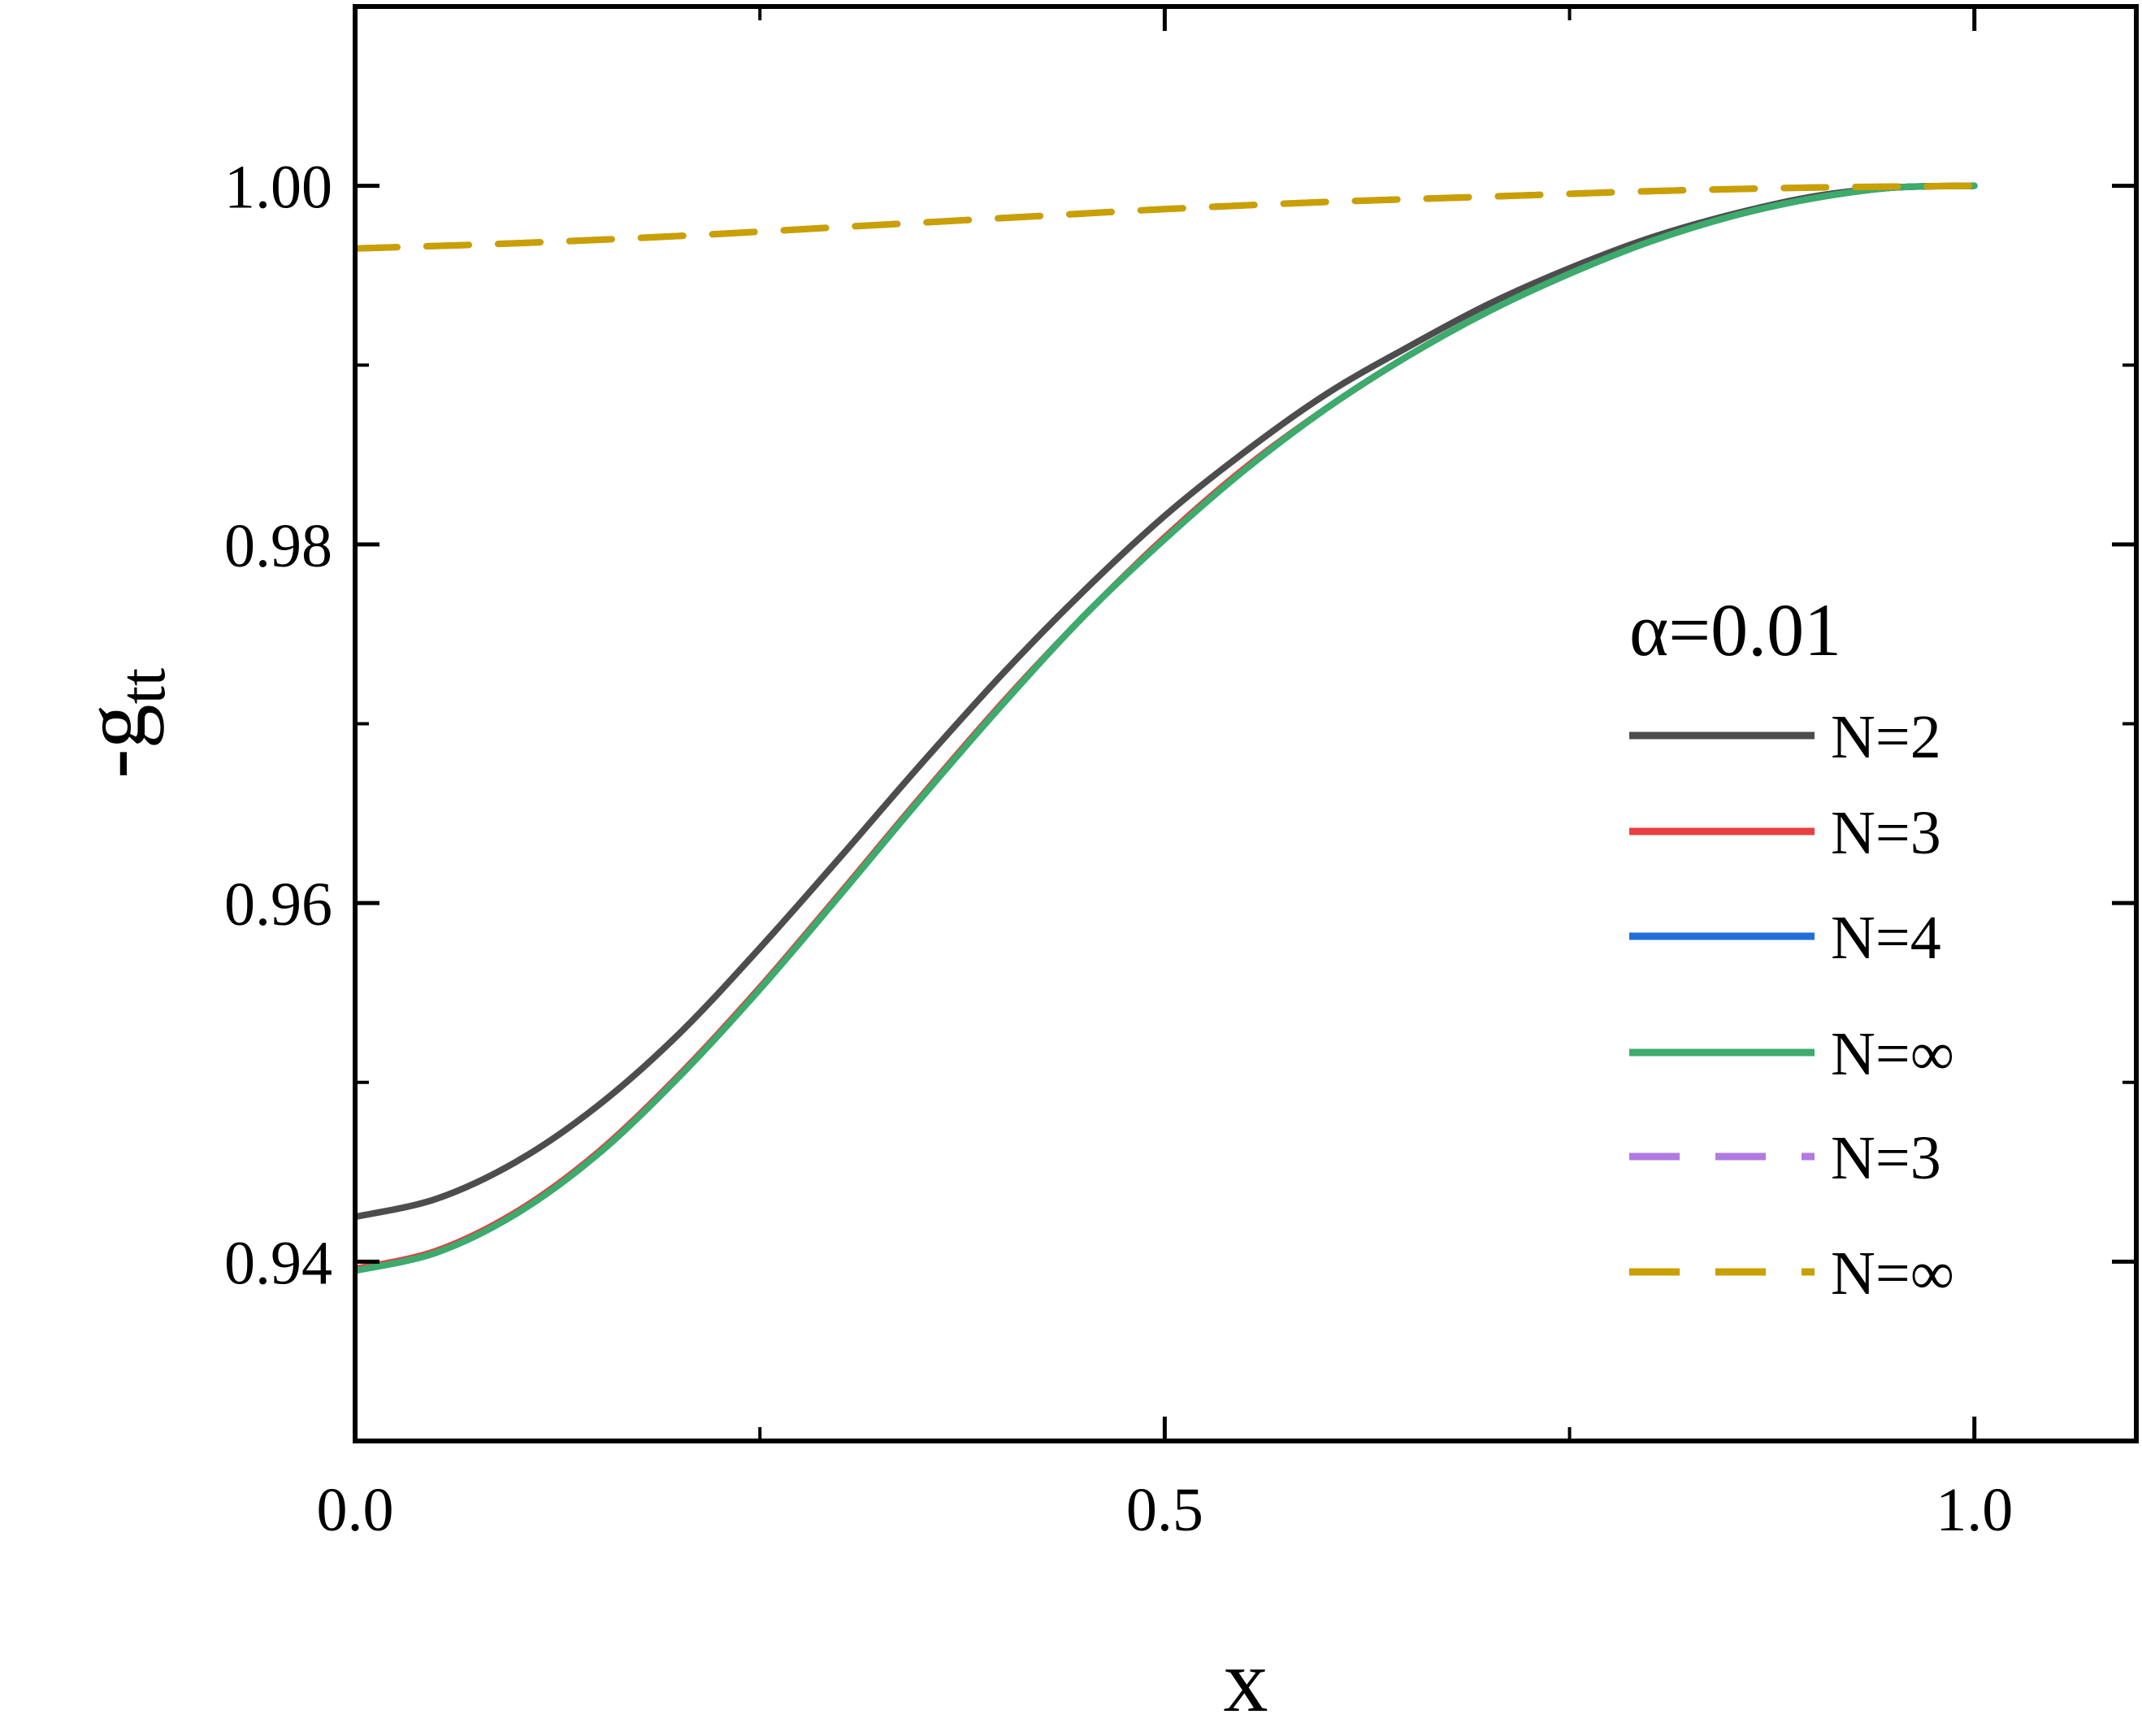 This screenshot has height=1736, width=2142. Describe the element at coordinates (278, 904) in the screenshot. I see `y-tick-label: 0.96` at that location.